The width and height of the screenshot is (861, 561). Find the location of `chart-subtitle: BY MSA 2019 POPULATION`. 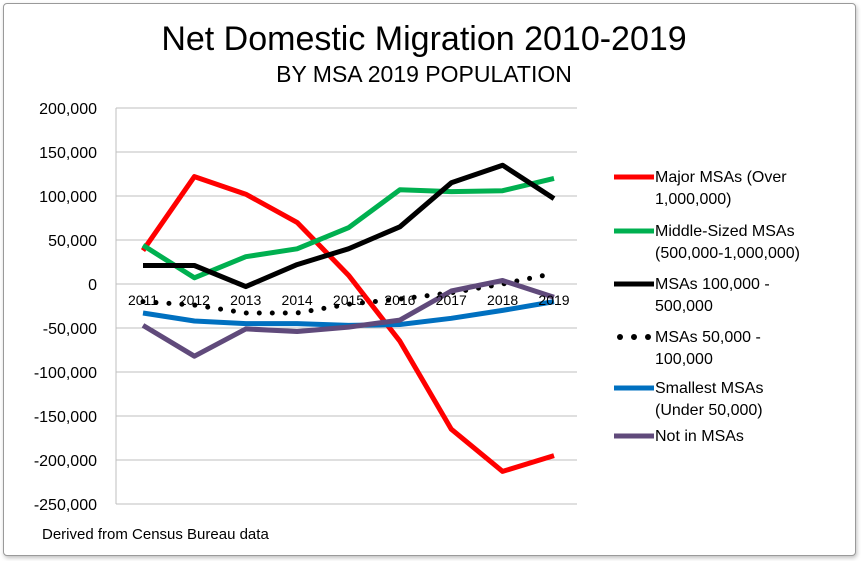

chart-subtitle: BY MSA 2019 POPULATION is located at coordinates (424, 74).